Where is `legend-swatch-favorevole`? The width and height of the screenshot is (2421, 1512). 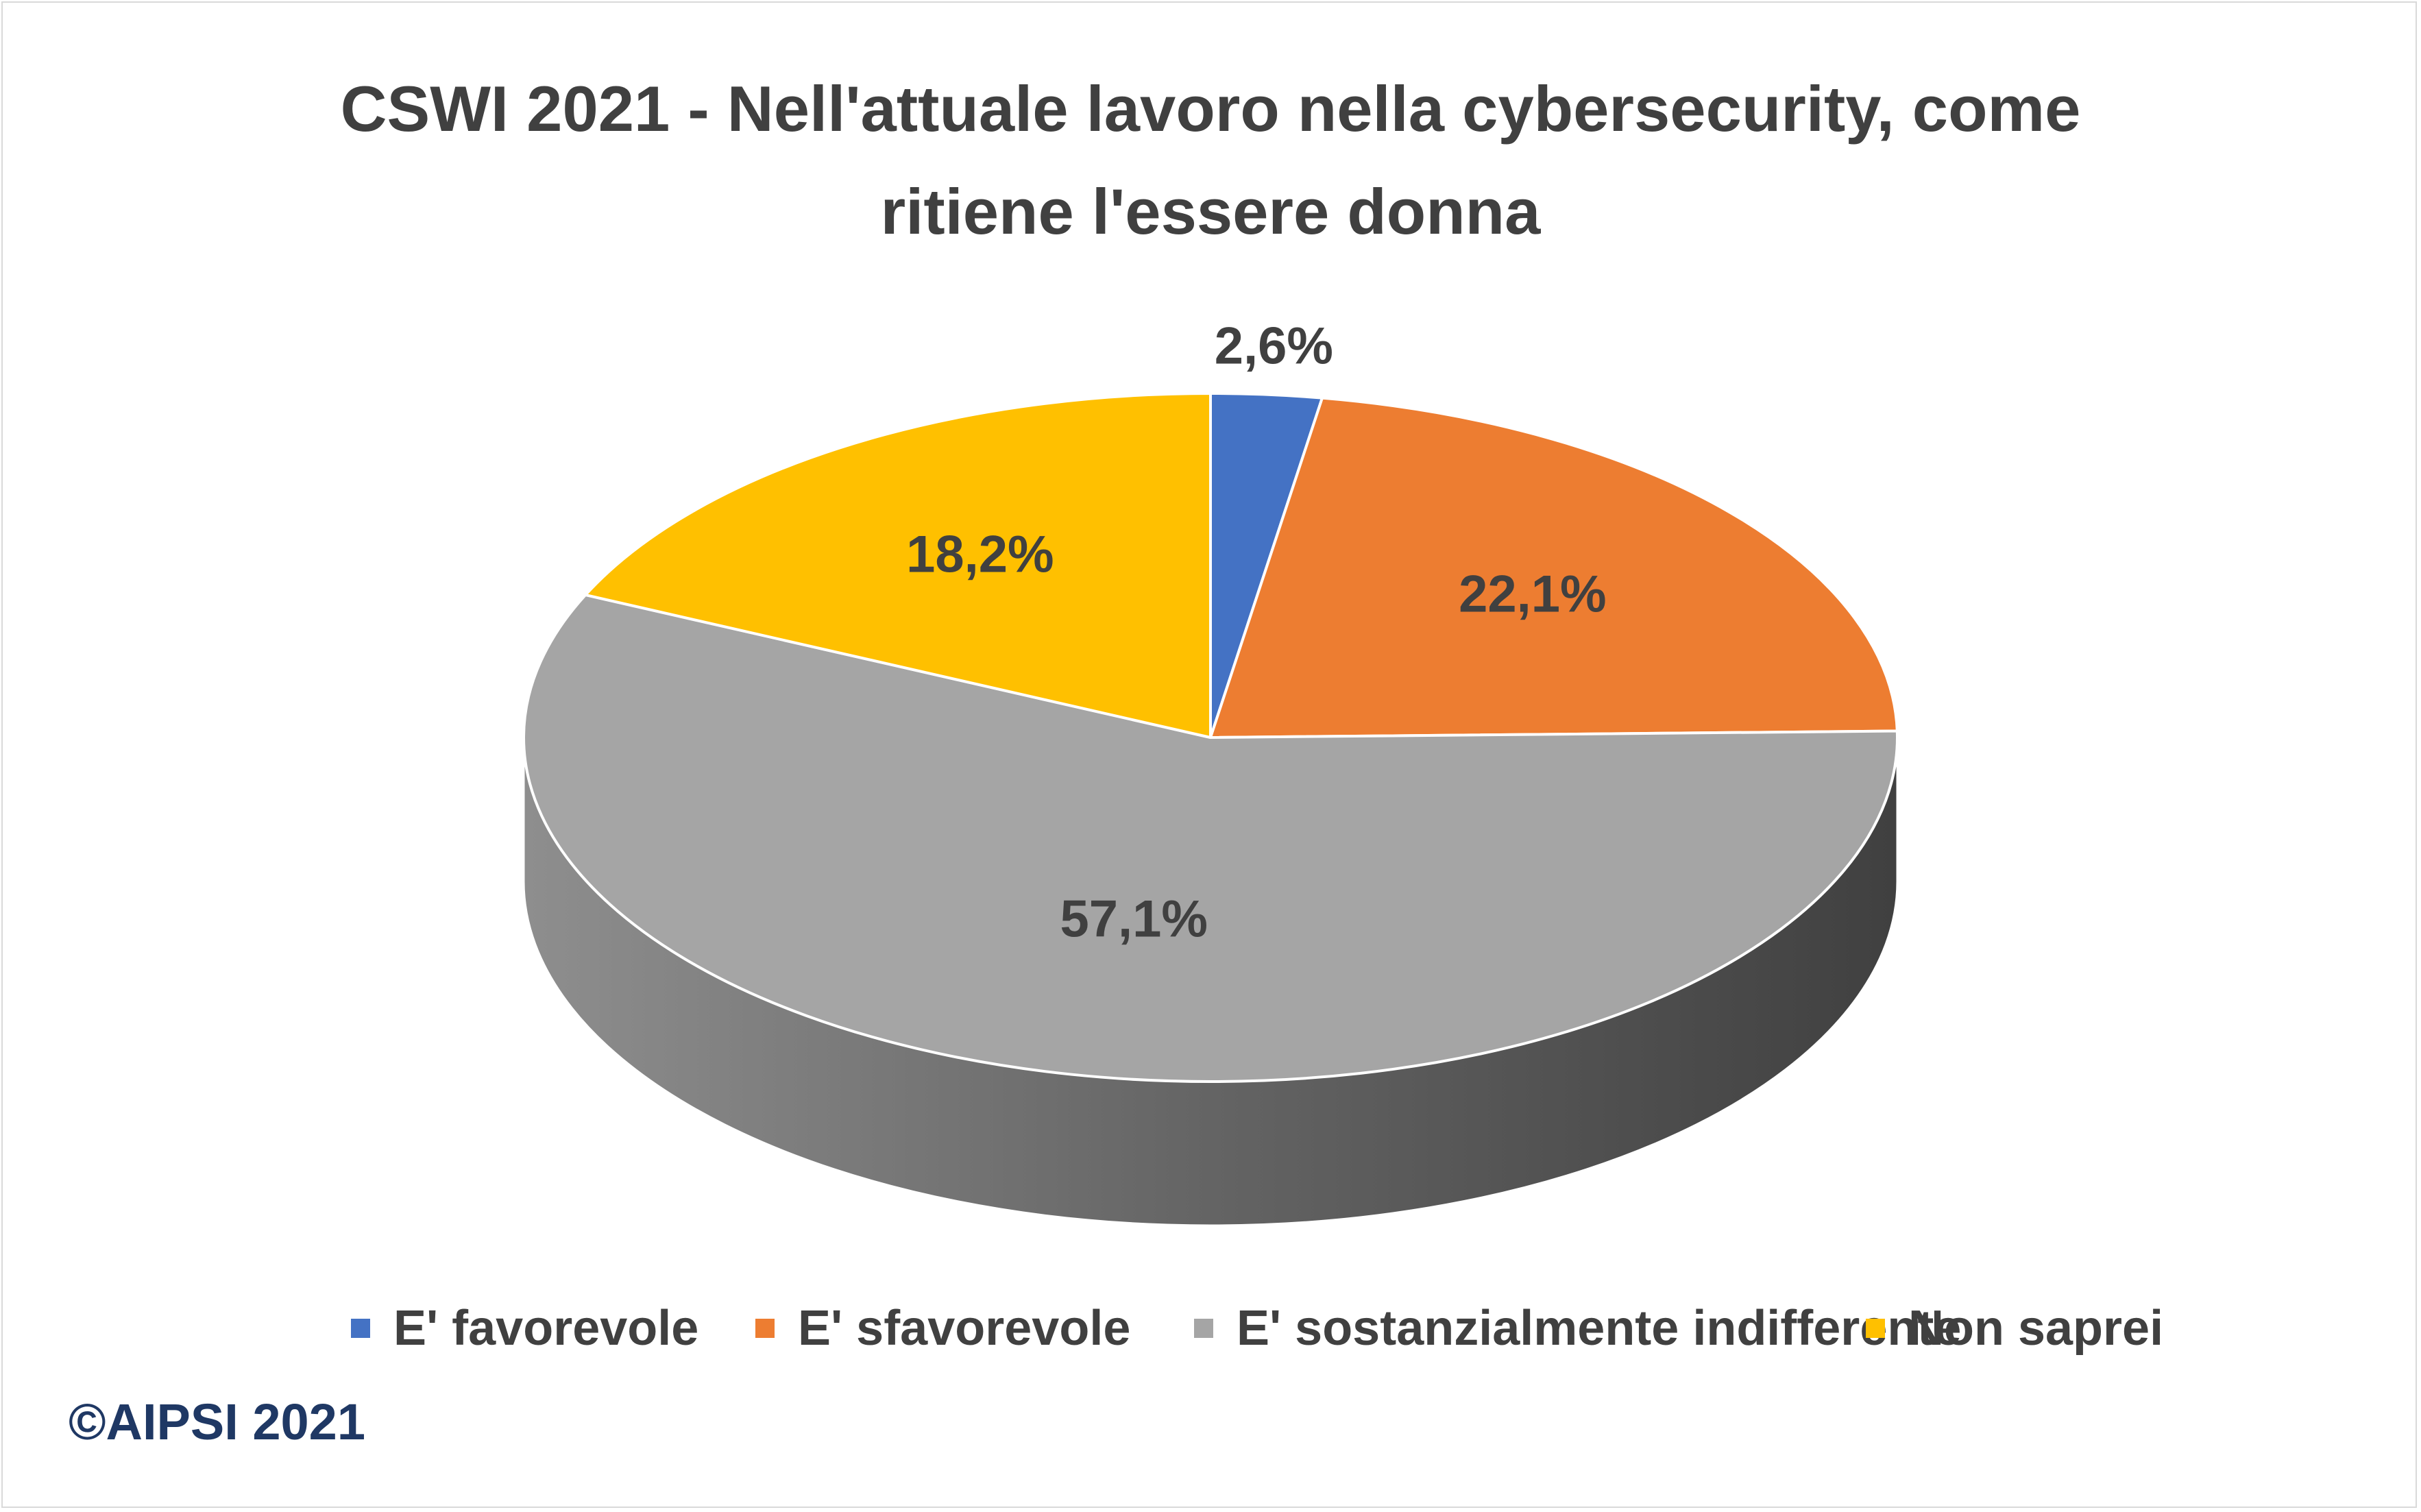 legend-swatch-favorevole is located at coordinates (360, 1329).